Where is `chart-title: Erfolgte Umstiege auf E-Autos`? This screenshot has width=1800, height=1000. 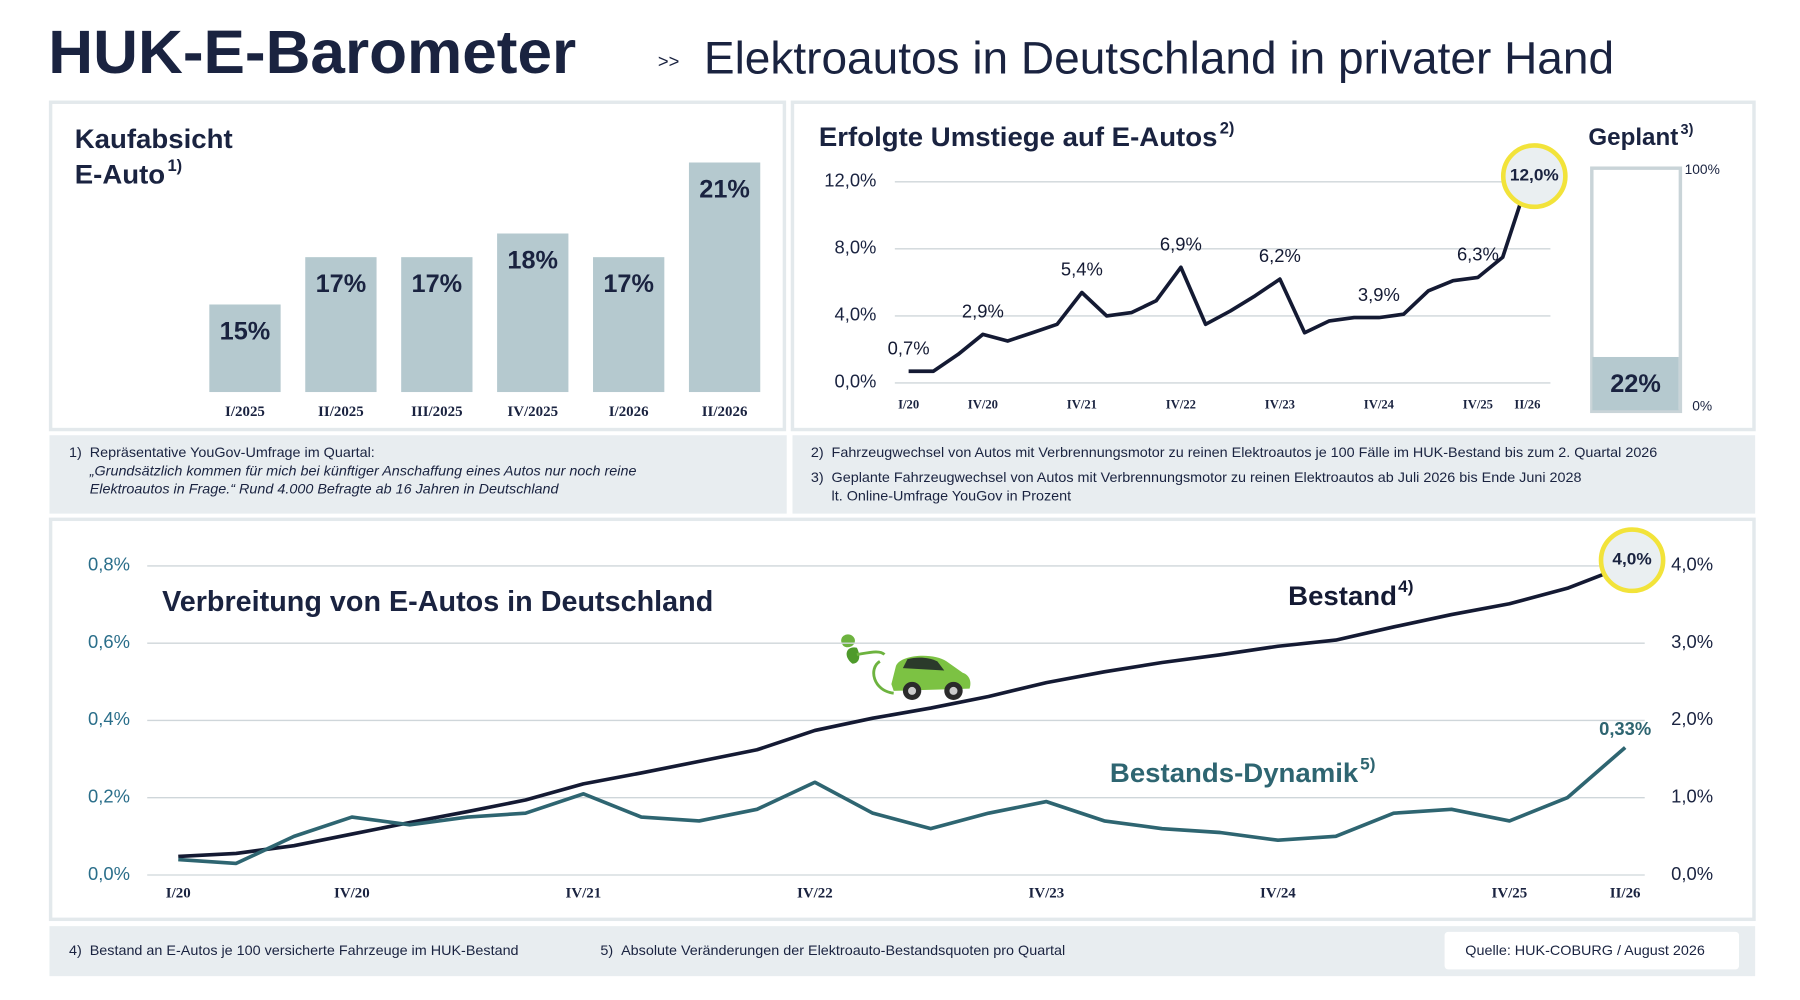
chart-title: Erfolgte Umstiege auf E-Autos is located at coordinates (1018, 136).